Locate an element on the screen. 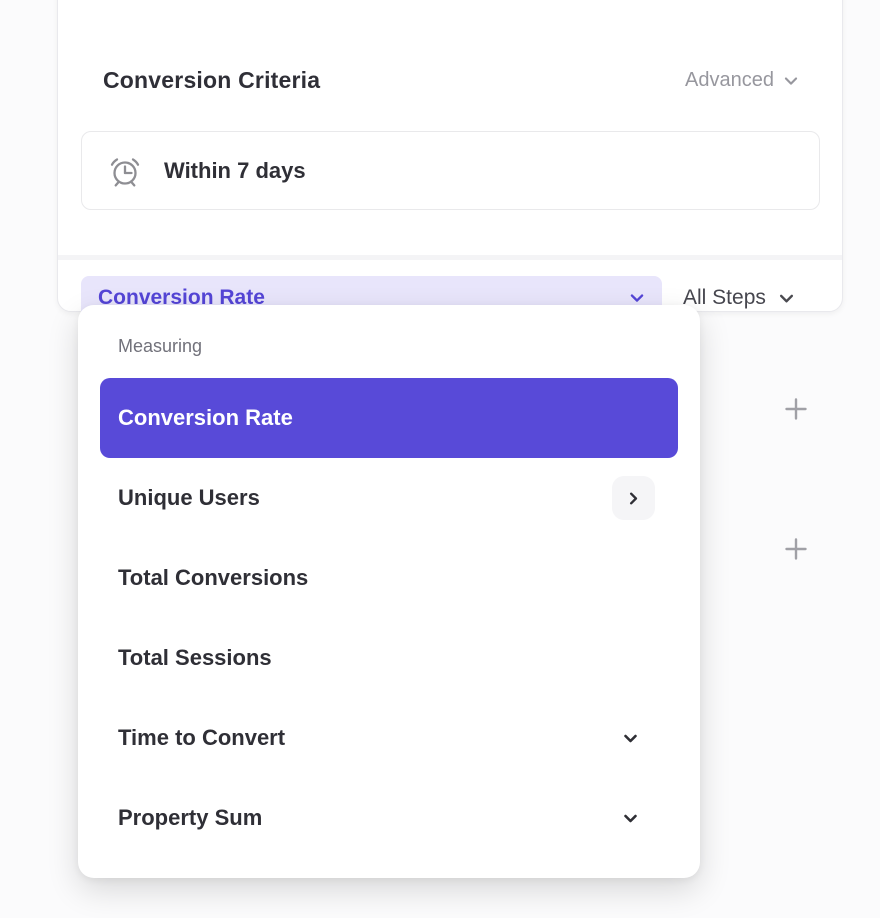 This screenshot has width=880, height=918. menu-item-total-conversions: Total Conversions is located at coordinates (389, 578).